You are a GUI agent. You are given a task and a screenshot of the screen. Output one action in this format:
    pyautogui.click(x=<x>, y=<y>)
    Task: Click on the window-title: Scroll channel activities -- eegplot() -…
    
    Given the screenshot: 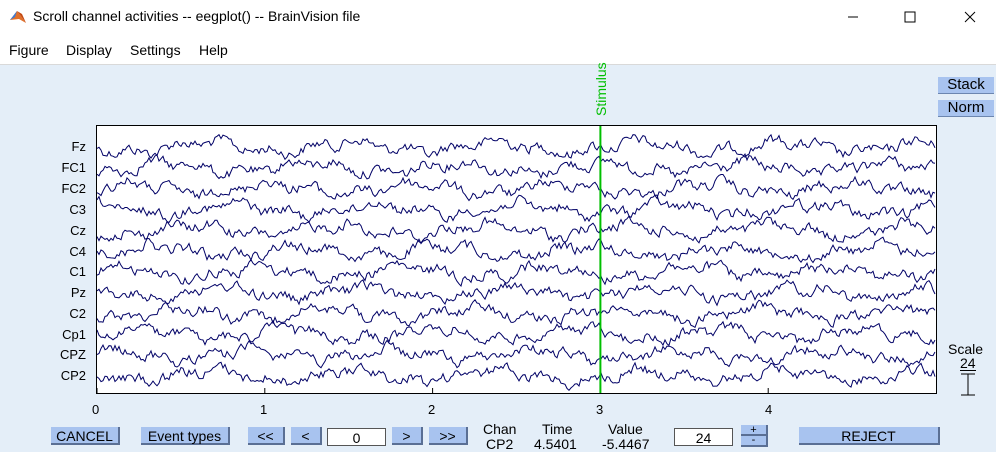 What is the action you would take?
    pyautogui.click(x=197, y=16)
    